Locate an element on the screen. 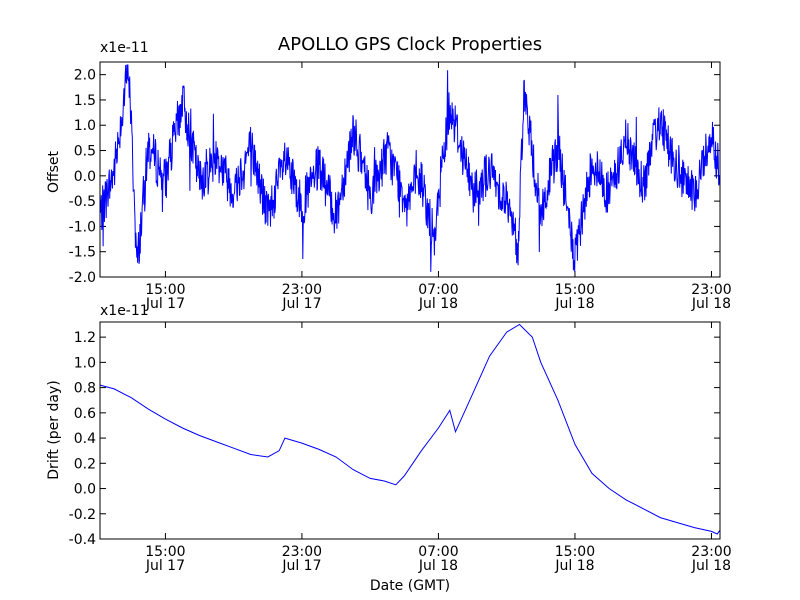  drift-ytick-label: 0.0 is located at coordinates (85, 490).